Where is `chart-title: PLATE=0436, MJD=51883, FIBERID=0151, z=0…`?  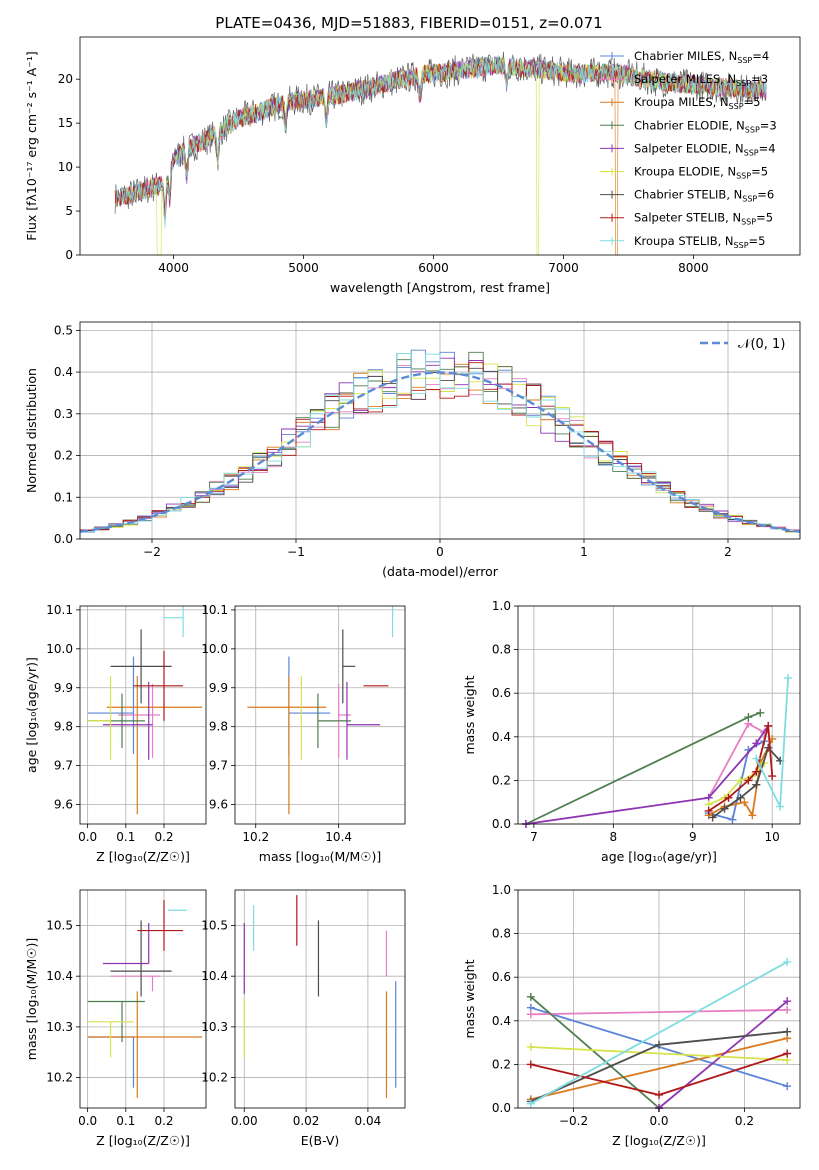 chart-title: PLATE=0436, MJD=51883, FIBERID=0151, z=0… is located at coordinates (408, 23).